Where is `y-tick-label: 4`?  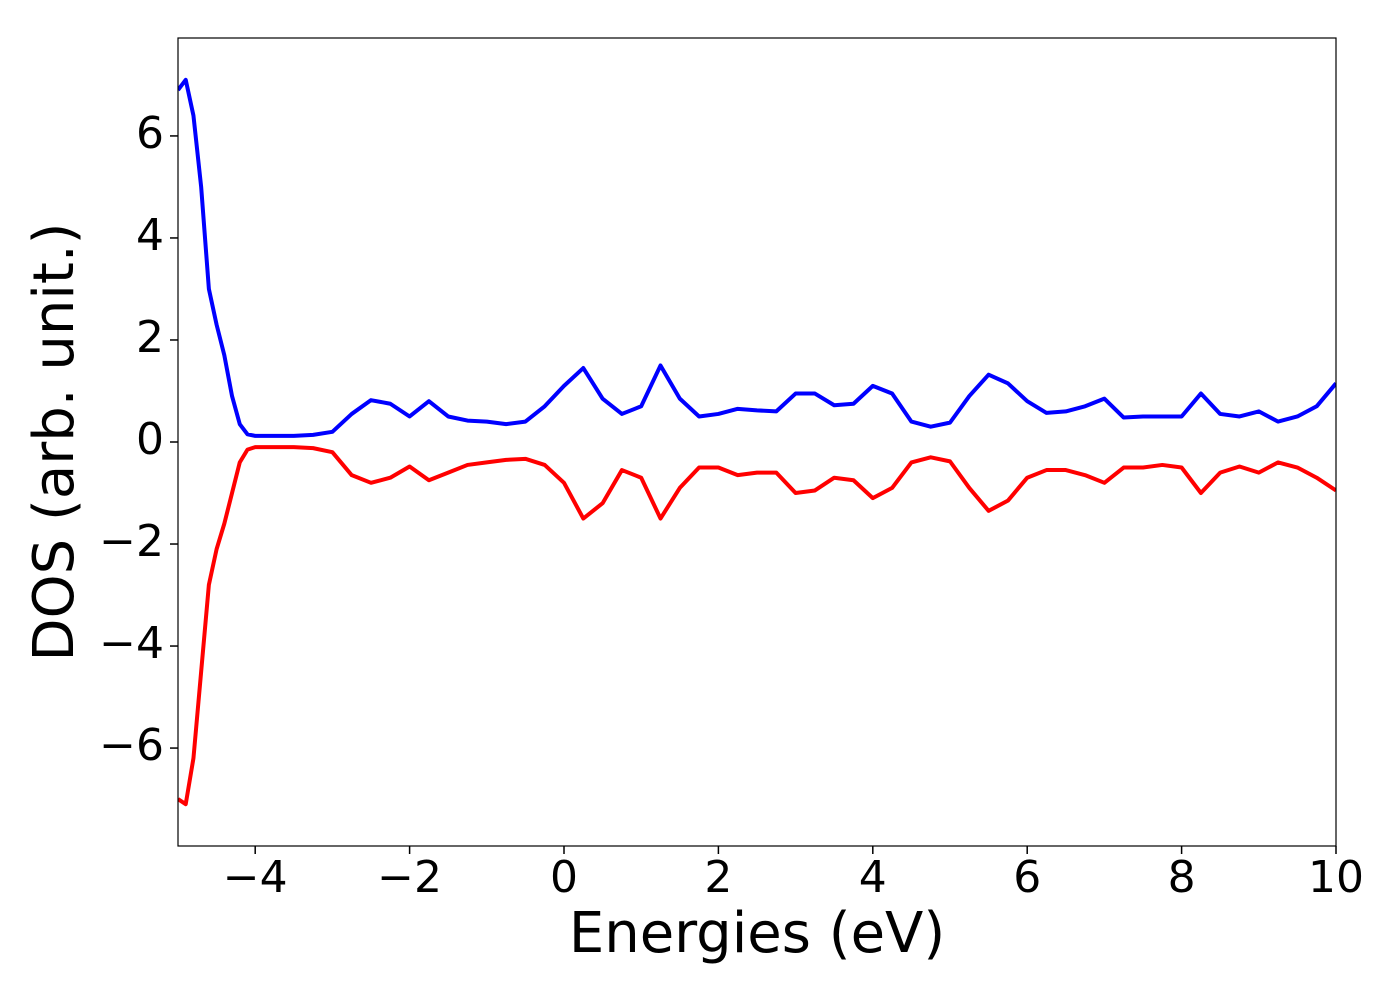
y-tick-label: 4 is located at coordinates (150, 235).